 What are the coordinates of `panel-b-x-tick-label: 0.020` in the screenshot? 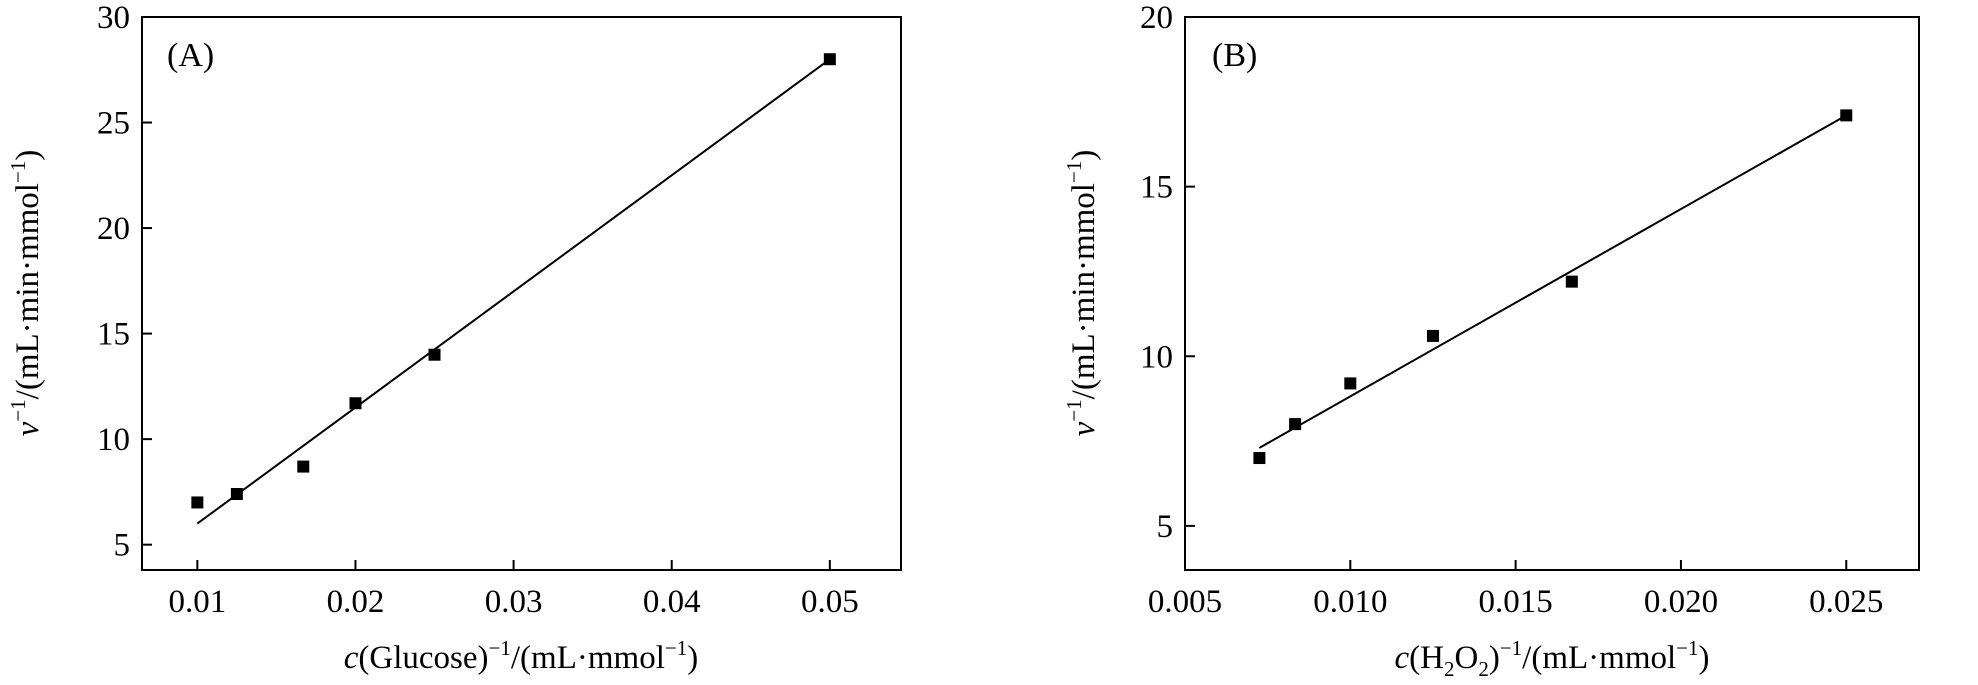 It's located at (1681, 602).